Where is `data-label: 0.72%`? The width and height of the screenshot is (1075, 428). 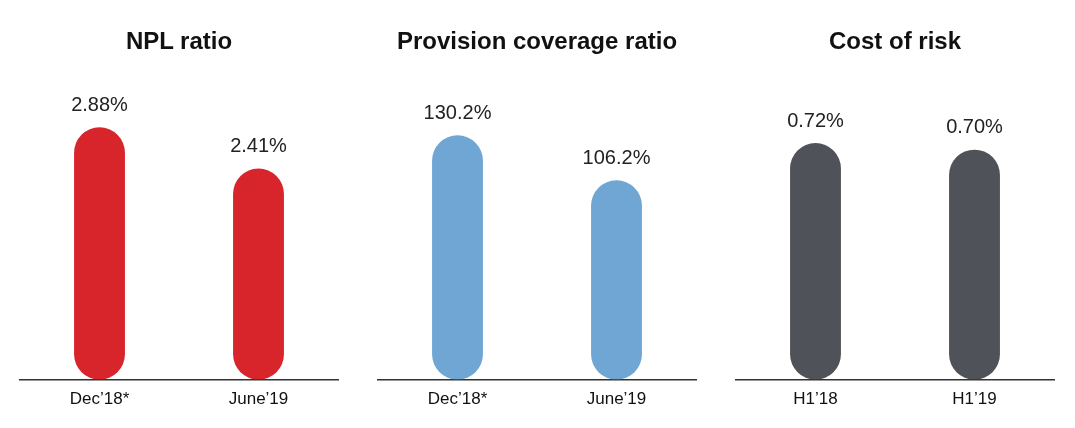
data-label: 0.72% is located at coordinates (816, 119).